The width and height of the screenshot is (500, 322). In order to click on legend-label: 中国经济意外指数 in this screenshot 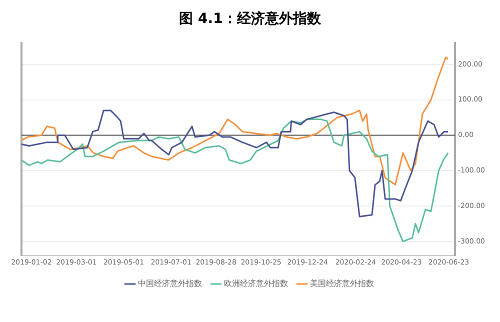, I will do `click(170, 283)`.